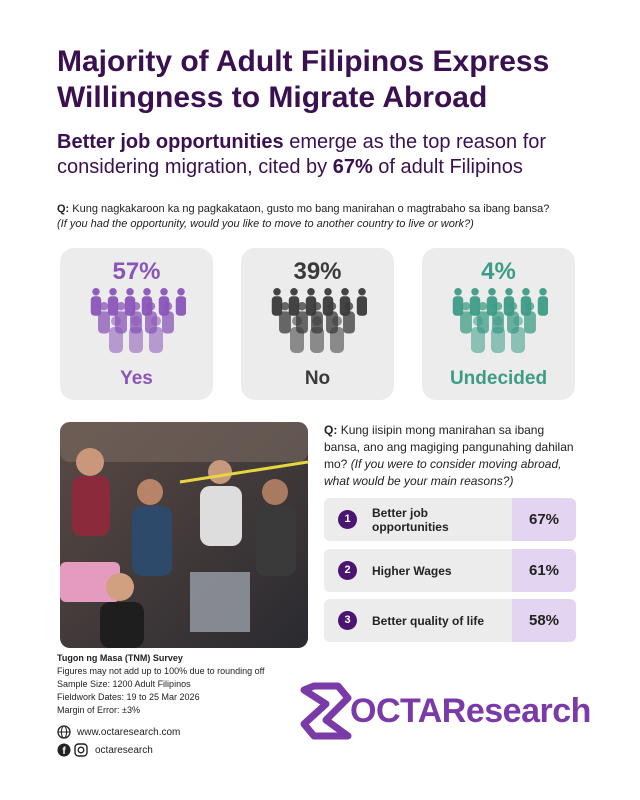  I want to click on result-card: 57% Yes, so click(136, 324).